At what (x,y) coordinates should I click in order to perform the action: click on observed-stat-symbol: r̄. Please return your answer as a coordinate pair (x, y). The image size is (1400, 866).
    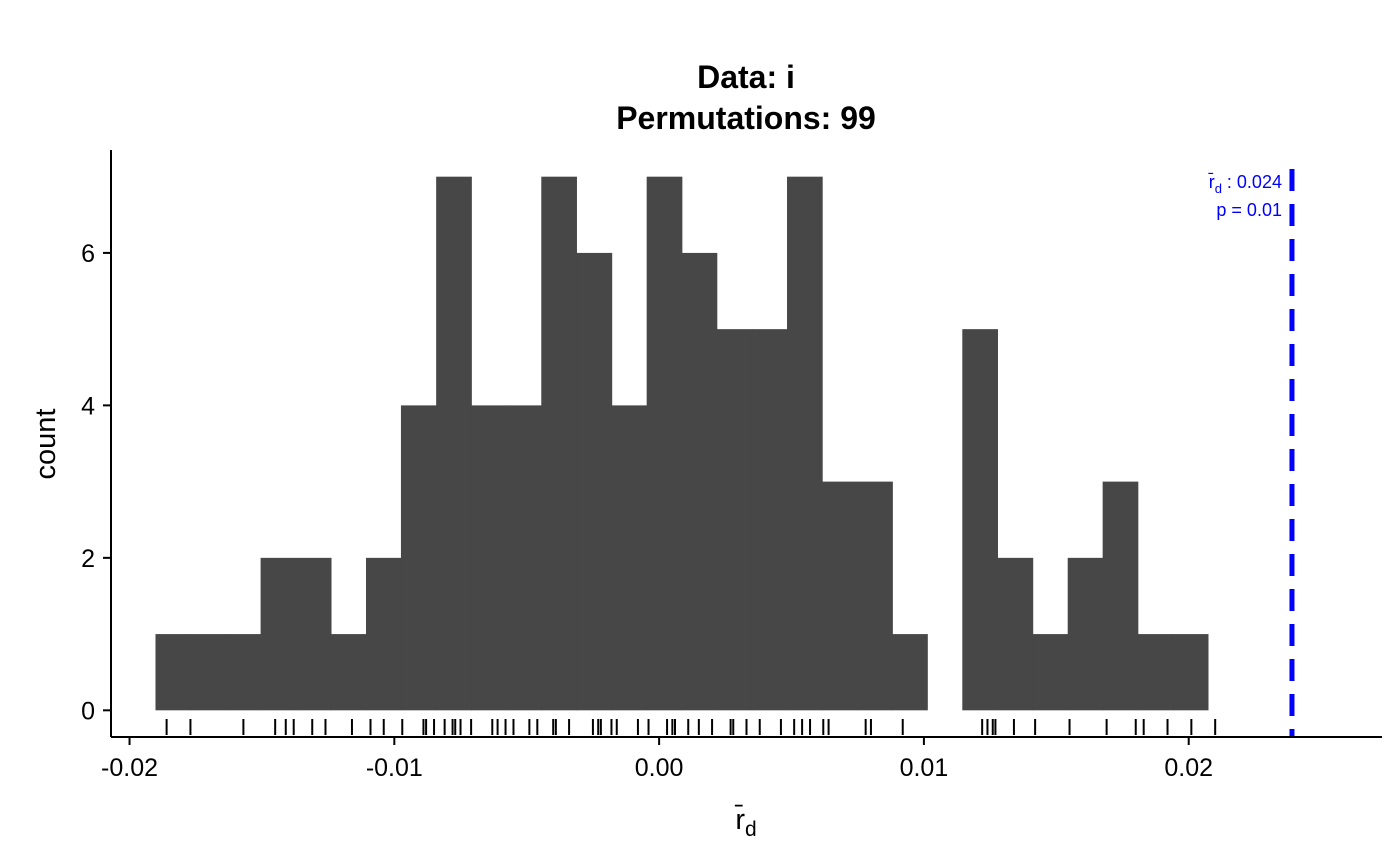
    Looking at the image, I should click on (1211, 182).